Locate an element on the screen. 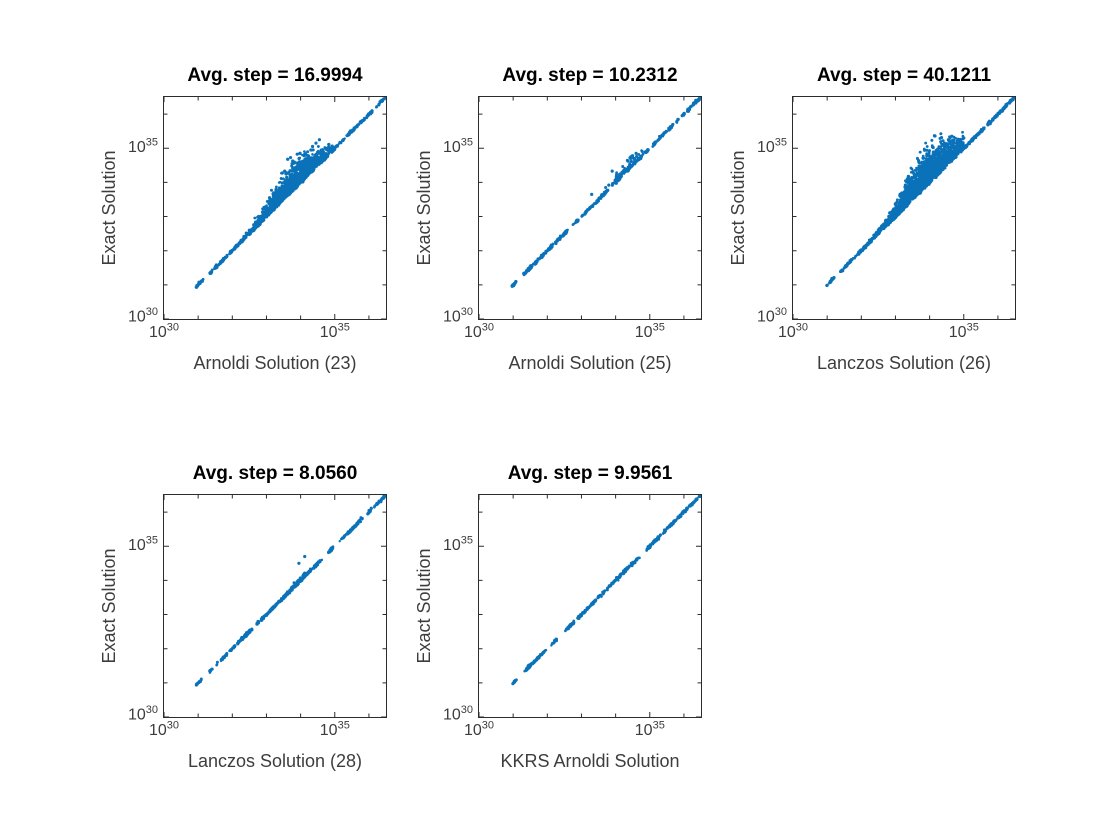  x-axis-label: Arnoldi Solution (25) is located at coordinates (590, 363).